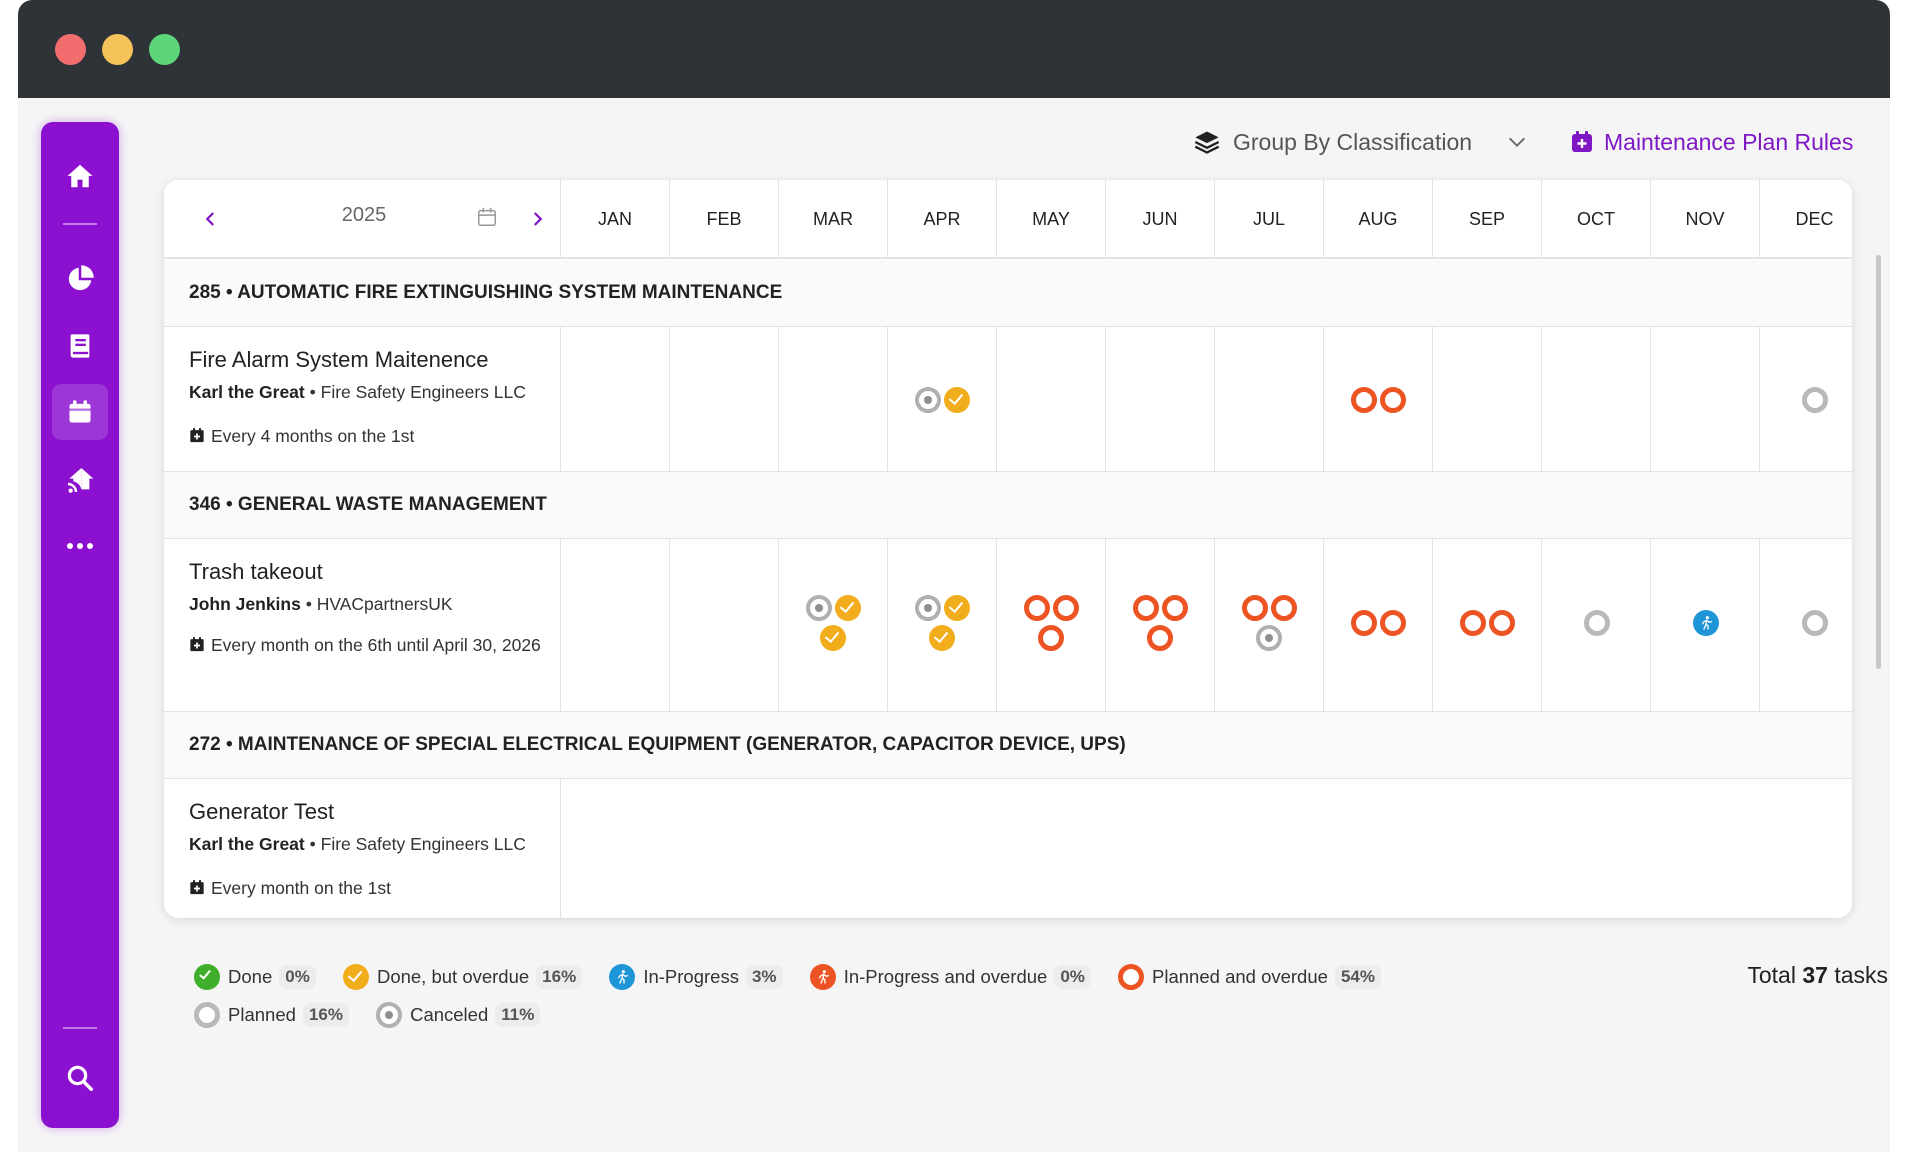 The height and width of the screenshot is (1152, 1908). What do you see at coordinates (696, 977) in the screenshot?
I see `legend-item-in-progress: In-Progress 3%` at bounding box center [696, 977].